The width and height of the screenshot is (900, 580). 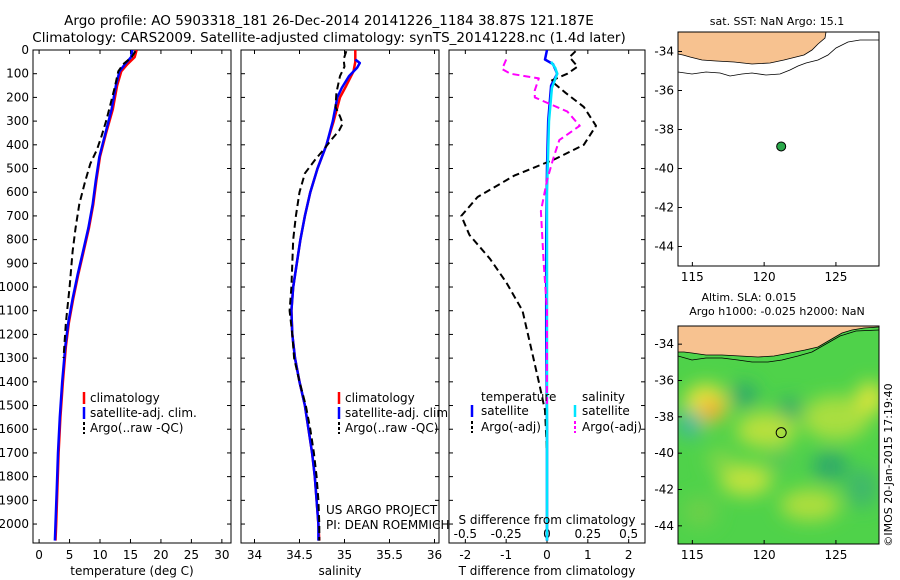 I want to click on x-tick-label: 15, so click(x=130, y=555).